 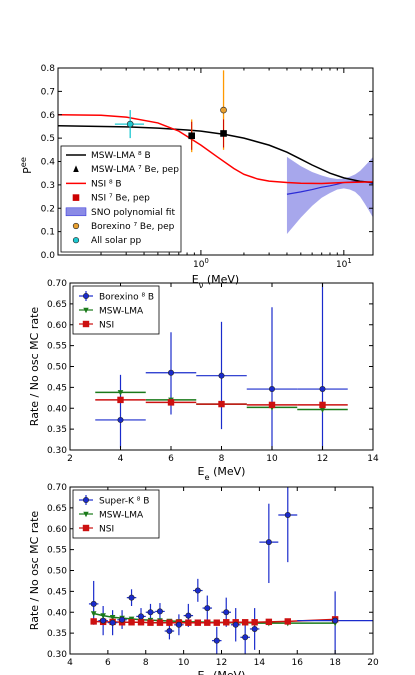 I want to click on y-tick-label: 0.4, so click(x=48, y=163).